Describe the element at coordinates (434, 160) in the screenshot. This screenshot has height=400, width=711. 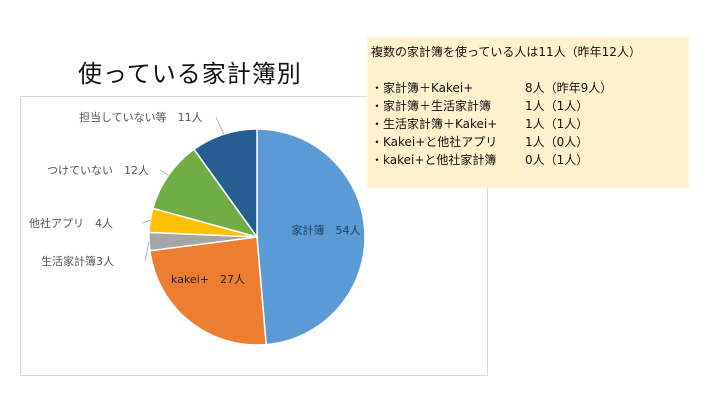
I see `note-row-label: ・kakei+と他社家計簿` at that location.